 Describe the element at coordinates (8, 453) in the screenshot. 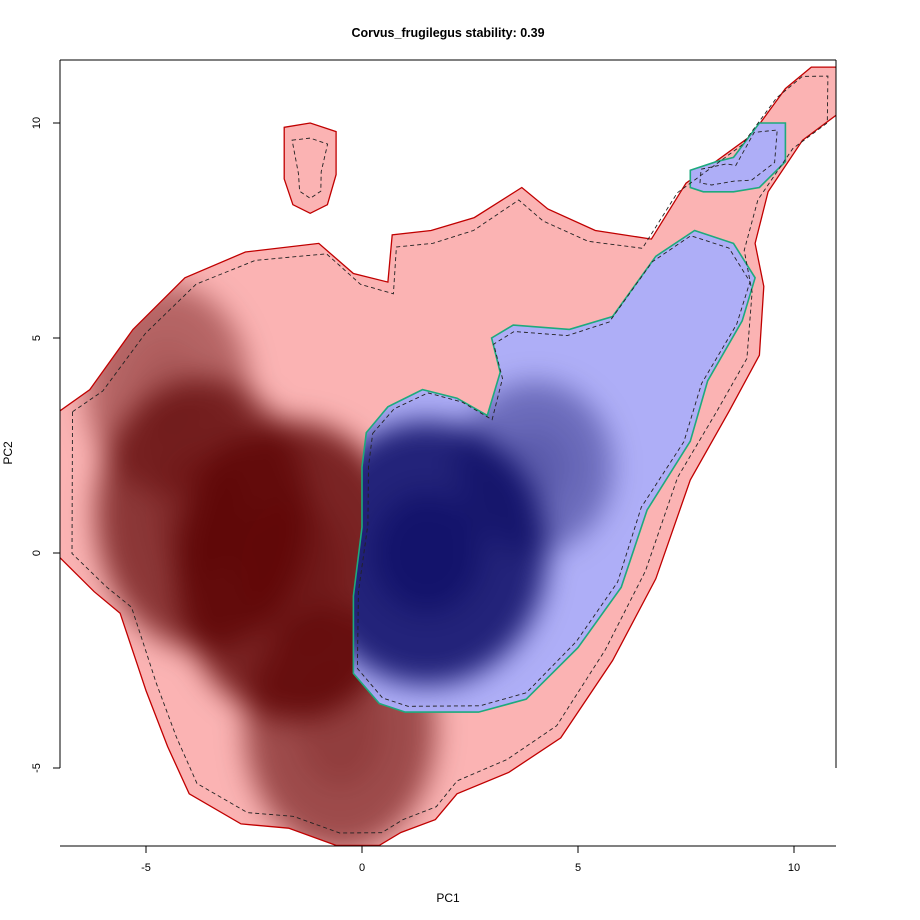

I see `y-axis-label: PC2` at that location.